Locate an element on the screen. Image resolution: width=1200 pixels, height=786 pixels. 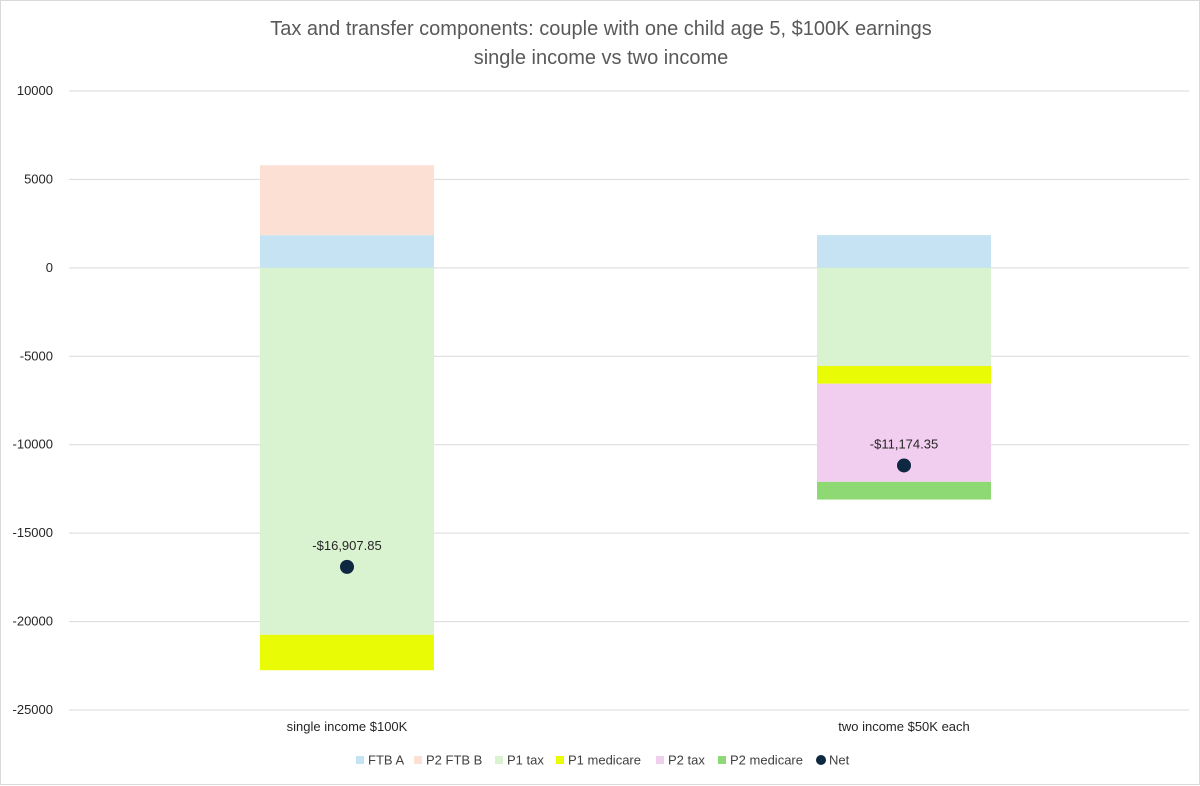
legend-item-p2-ftb-b: P2 FTB B is located at coordinates (448, 760).